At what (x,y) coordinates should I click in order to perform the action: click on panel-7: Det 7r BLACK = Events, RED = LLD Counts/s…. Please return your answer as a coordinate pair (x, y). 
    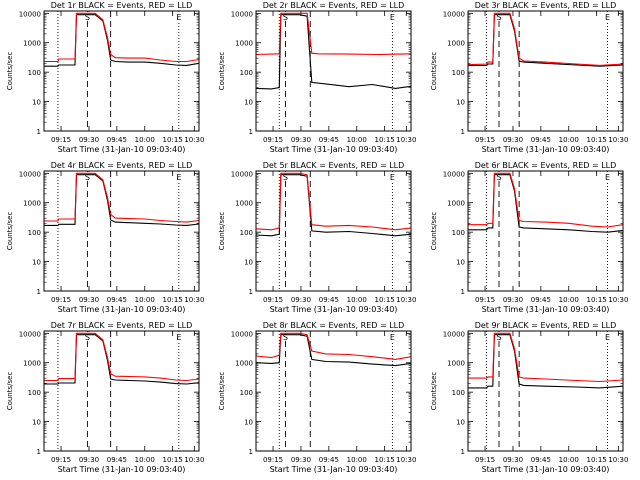
    Looking at the image, I should click on (105, 397).